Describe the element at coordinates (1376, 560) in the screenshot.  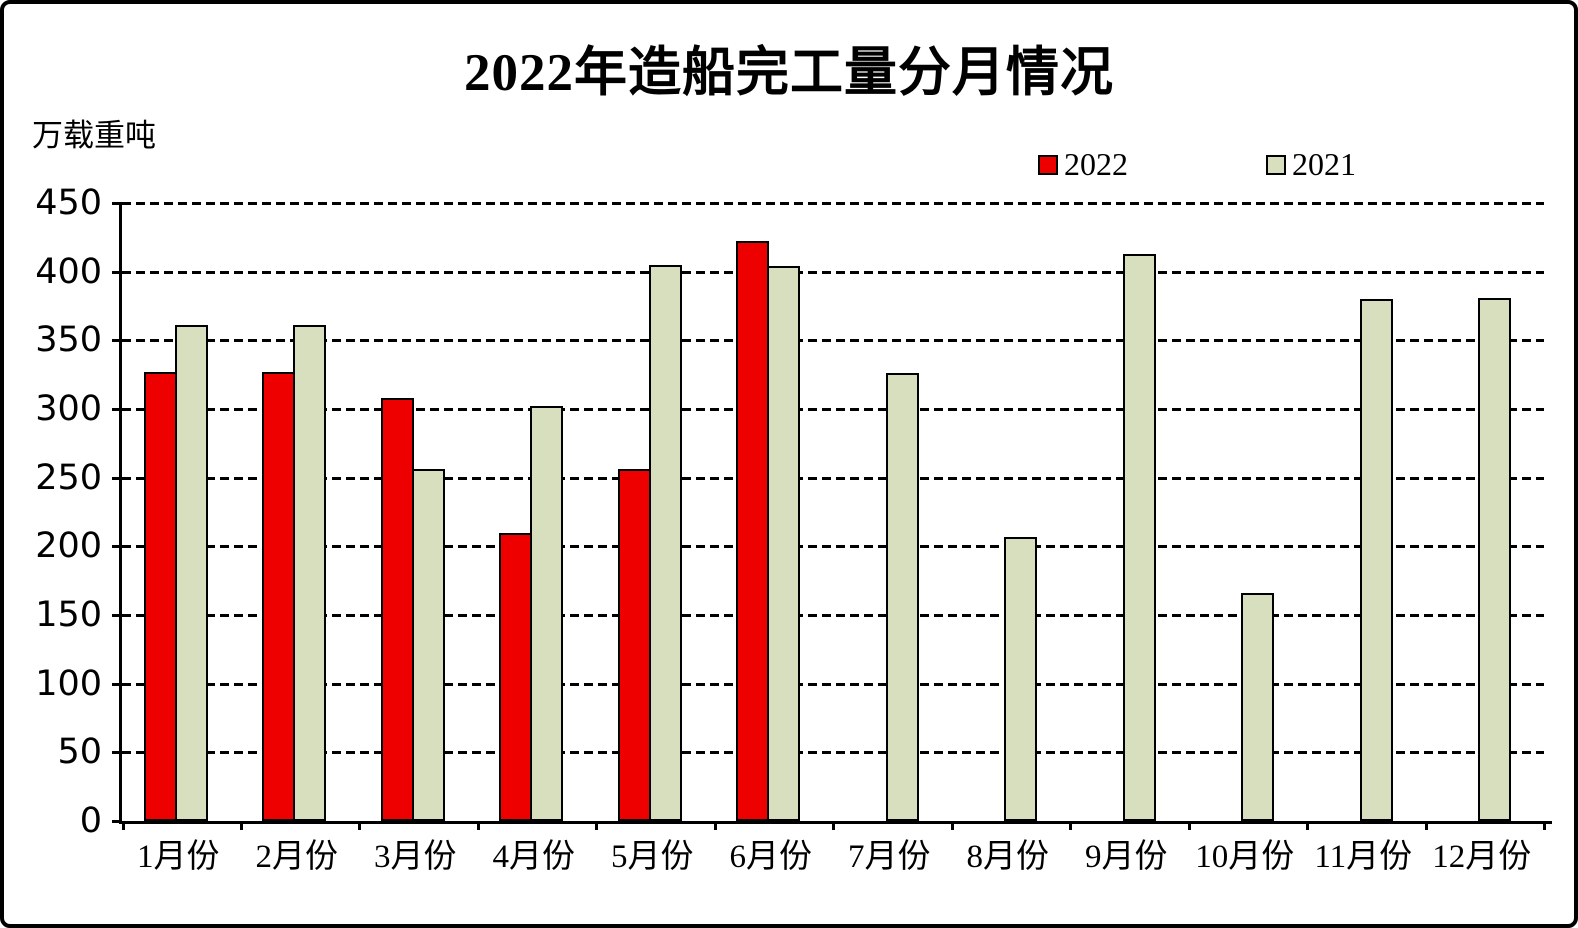
I see `bar-2021-11月份` at that location.